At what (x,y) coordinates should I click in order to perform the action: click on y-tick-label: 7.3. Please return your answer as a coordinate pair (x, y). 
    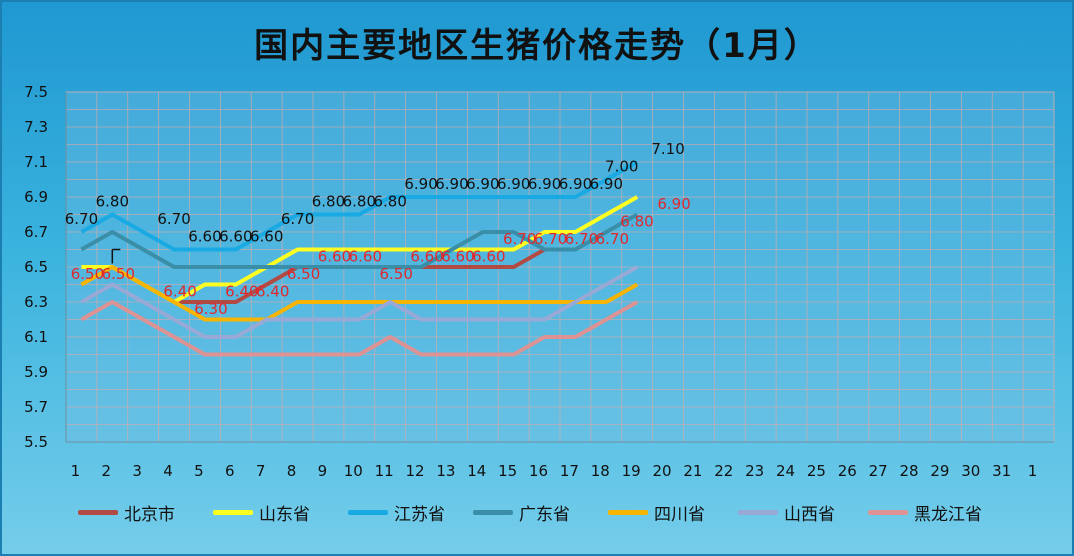
    Looking at the image, I should click on (36, 127).